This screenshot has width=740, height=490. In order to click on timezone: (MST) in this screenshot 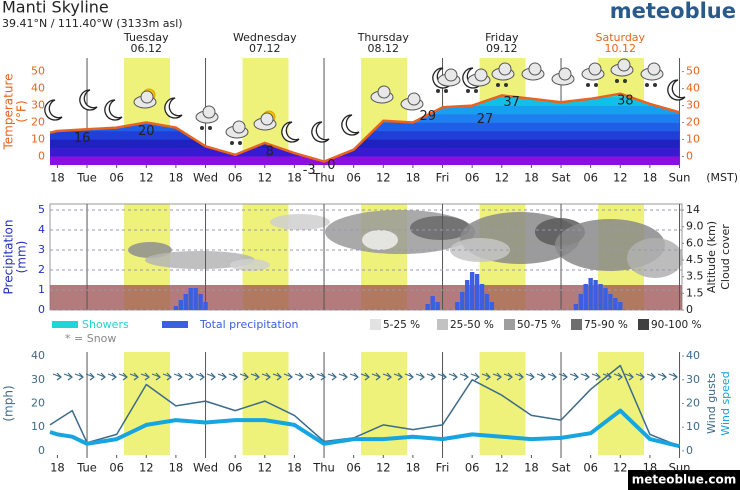, I will do `click(722, 177)`.